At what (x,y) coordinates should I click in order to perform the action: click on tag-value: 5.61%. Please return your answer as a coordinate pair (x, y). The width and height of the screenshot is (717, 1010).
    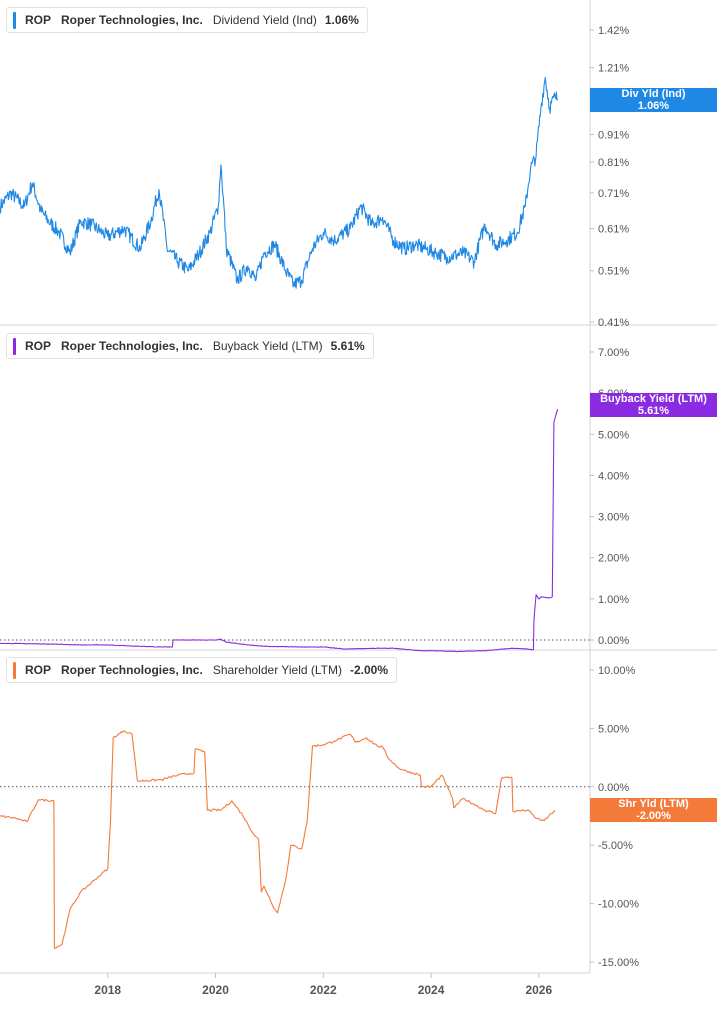
    Looking at the image, I should click on (653, 411).